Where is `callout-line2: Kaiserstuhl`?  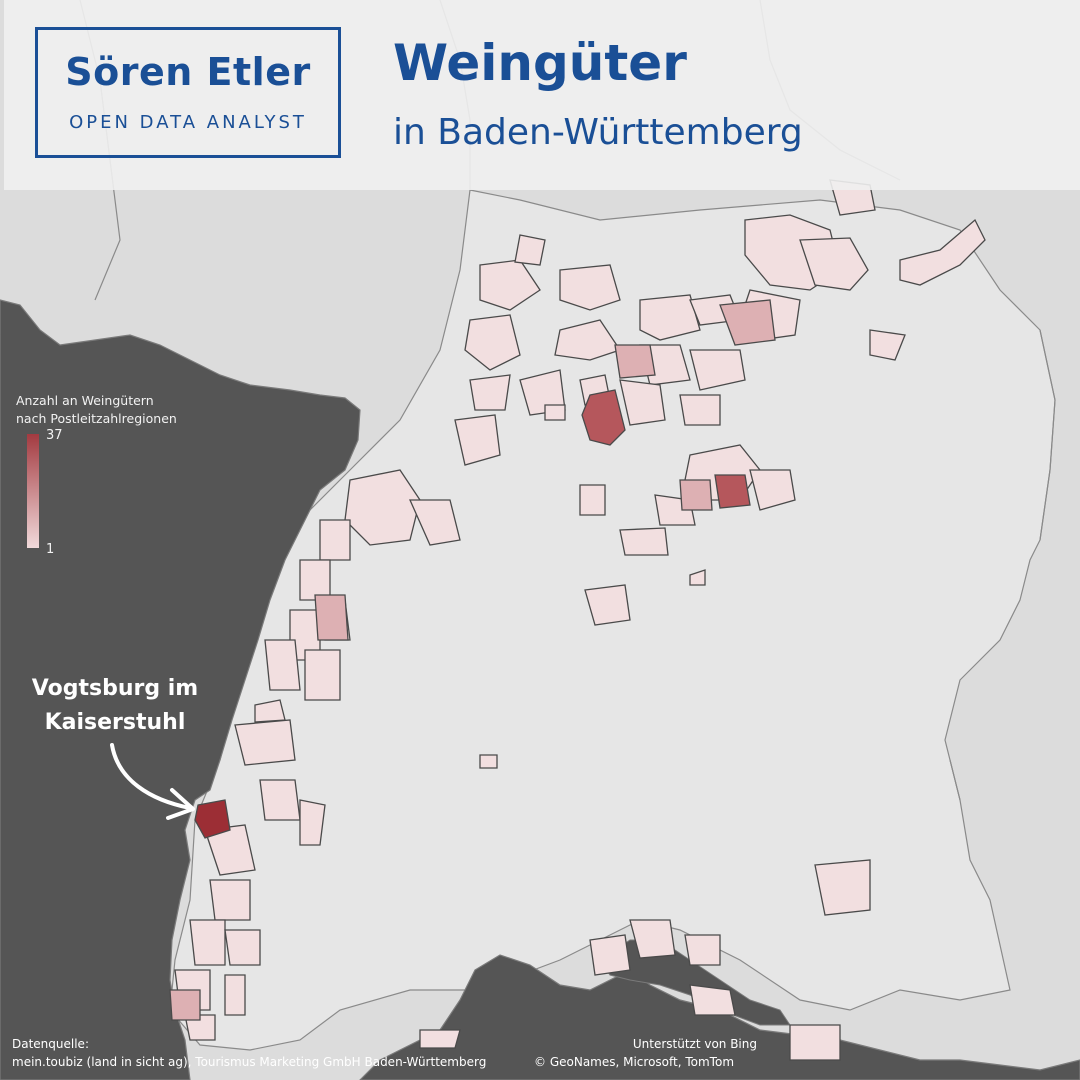
callout-line2: Kaiserstuhl is located at coordinates (115, 722).